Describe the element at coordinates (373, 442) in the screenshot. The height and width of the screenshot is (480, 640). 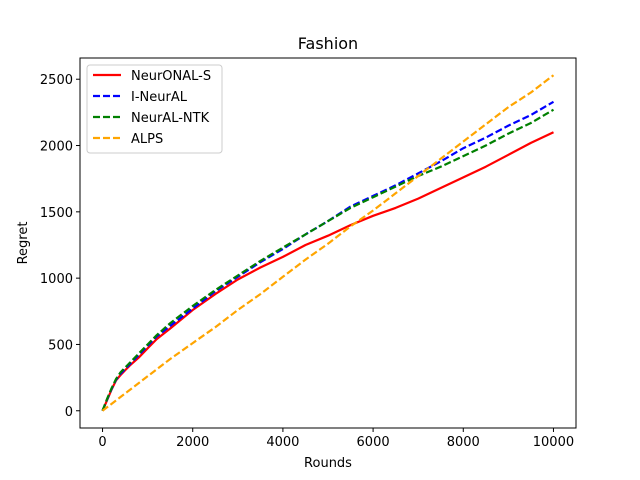
I see `x-tick-label: 6000` at that location.